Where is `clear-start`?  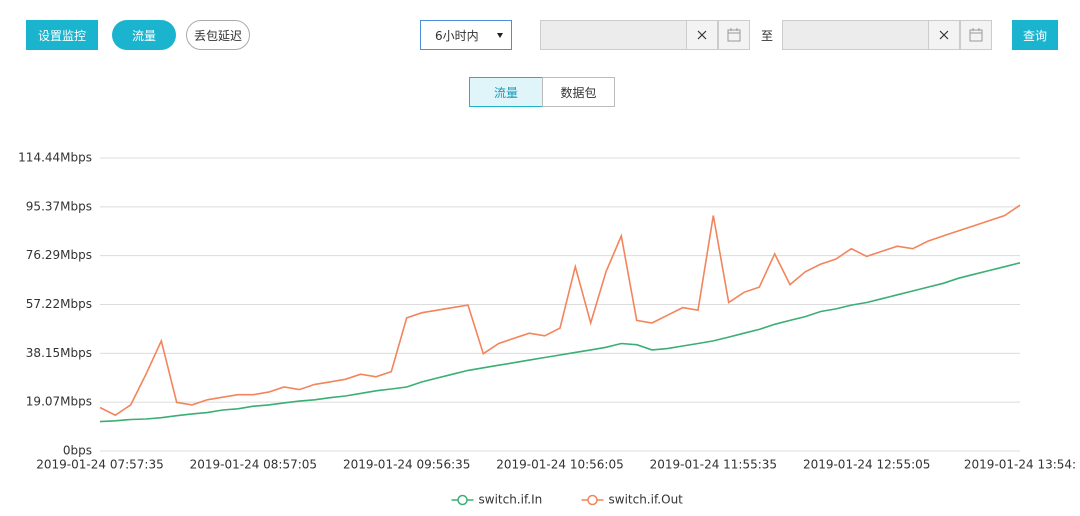
clear-start is located at coordinates (702, 35).